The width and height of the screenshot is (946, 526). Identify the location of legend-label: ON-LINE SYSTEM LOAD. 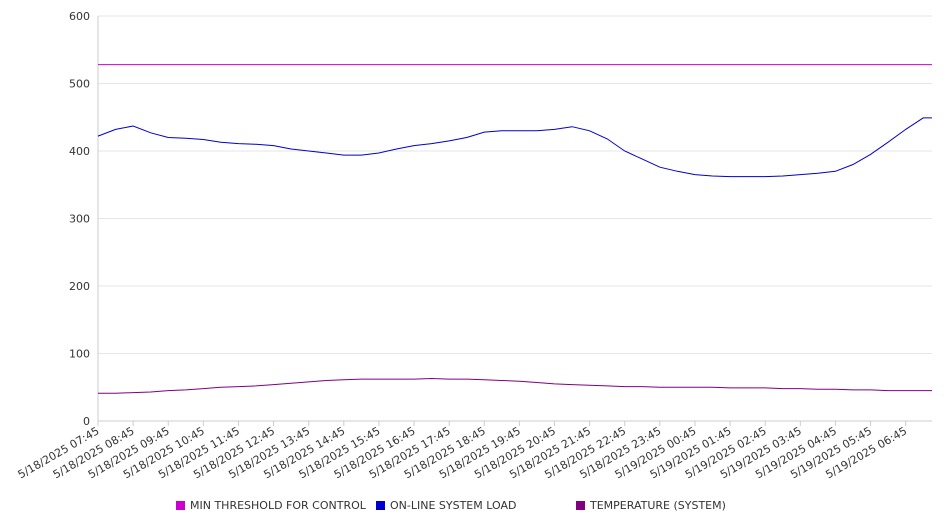
(453, 505).